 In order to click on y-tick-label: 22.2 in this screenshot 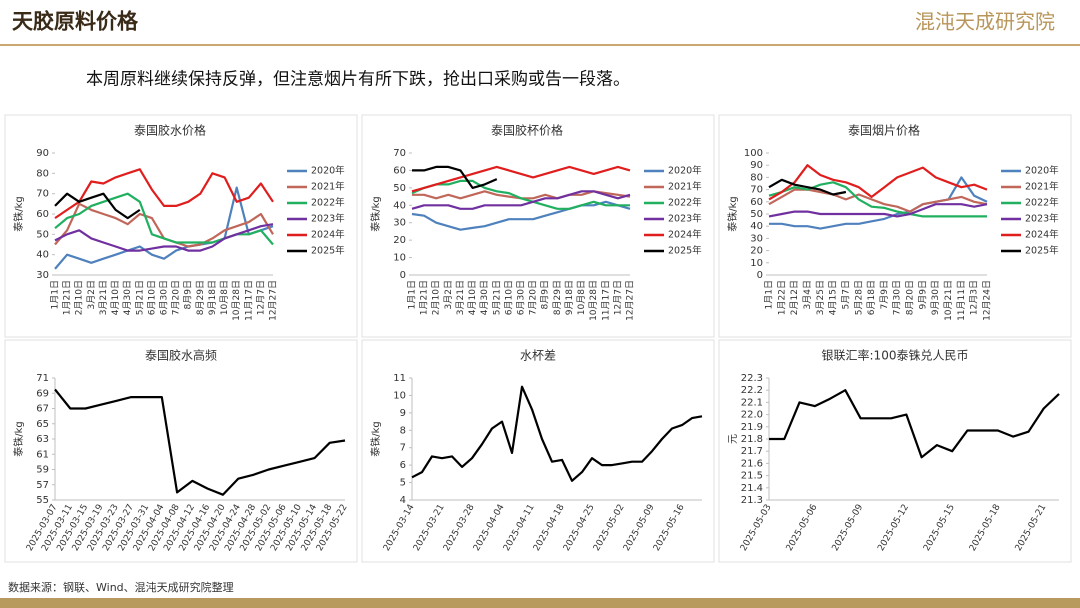, I will do `click(752, 390)`.